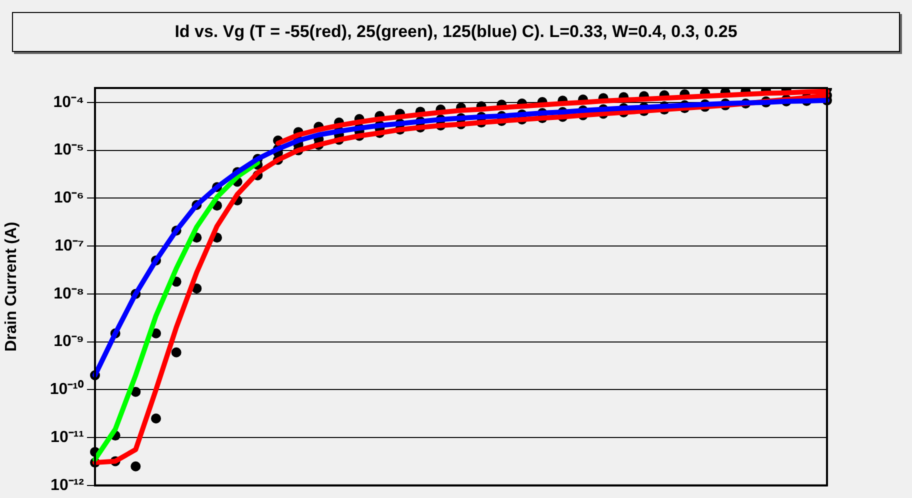 The width and height of the screenshot is (912, 498). I want to click on y-tick-label: 10⁻⁶, so click(69, 198).